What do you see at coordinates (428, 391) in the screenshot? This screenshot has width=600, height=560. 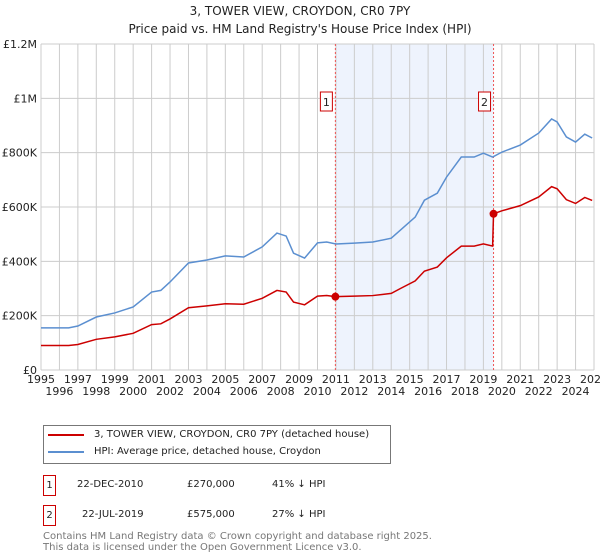 I see `x-tick-label: 2016` at bounding box center [428, 391].